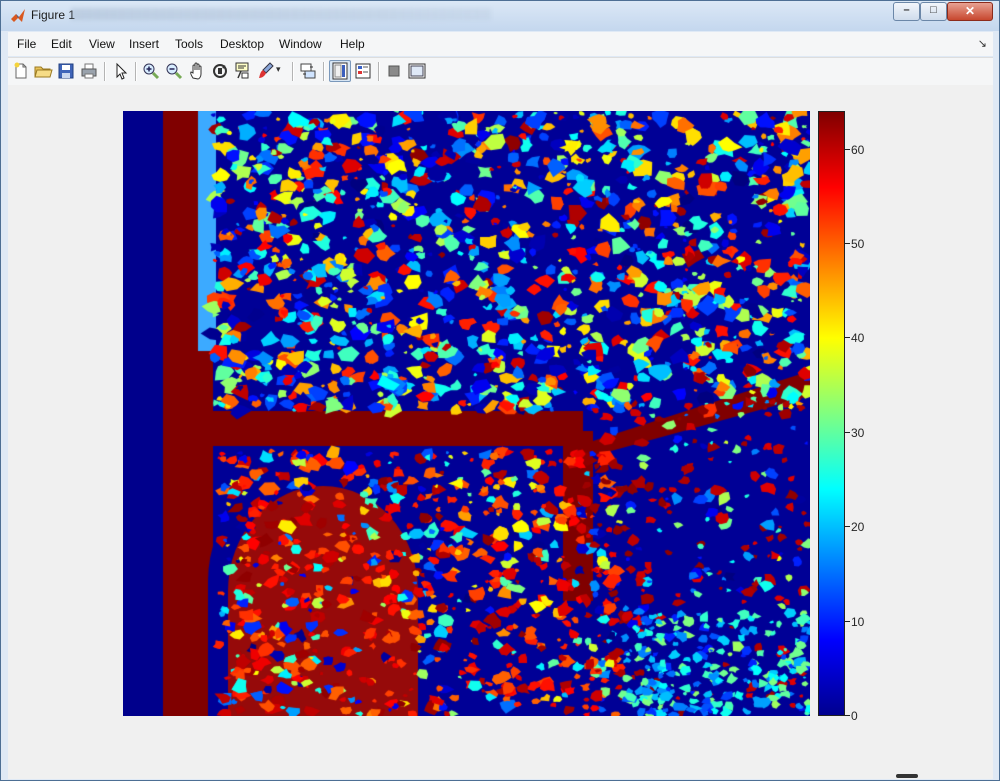 The height and width of the screenshot is (781, 1000). What do you see at coordinates (854, 716) in the screenshot?
I see `colorbar-tick-label: 0` at bounding box center [854, 716].